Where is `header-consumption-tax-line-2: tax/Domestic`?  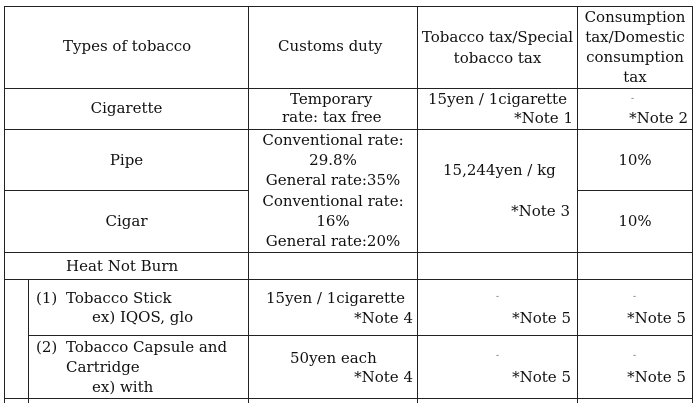 header-consumption-tax-line-2: tax/Domestic is located at coordinates (635, 37).